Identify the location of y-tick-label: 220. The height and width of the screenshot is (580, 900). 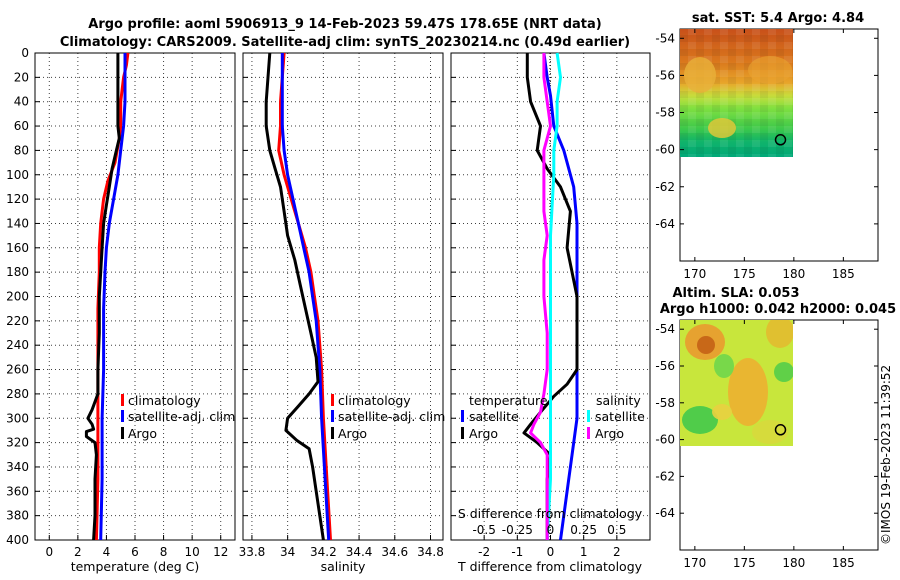
(17, 321).